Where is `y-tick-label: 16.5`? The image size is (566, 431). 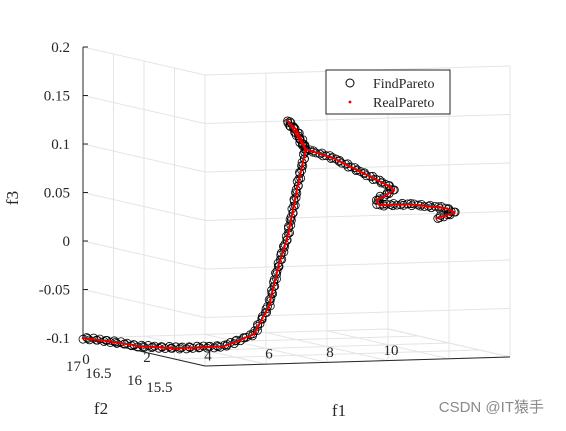 y-tick-label: 16.5 is located at coordinates (98, 374).